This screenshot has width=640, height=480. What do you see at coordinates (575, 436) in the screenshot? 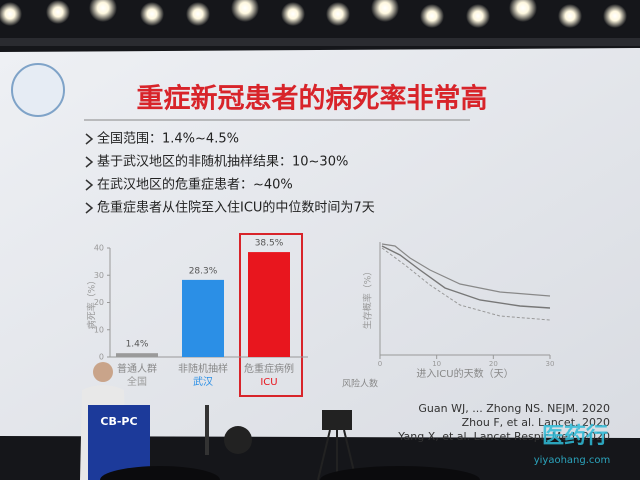
I see `watermark-name: 医药行` at bounding box center [575, 436].